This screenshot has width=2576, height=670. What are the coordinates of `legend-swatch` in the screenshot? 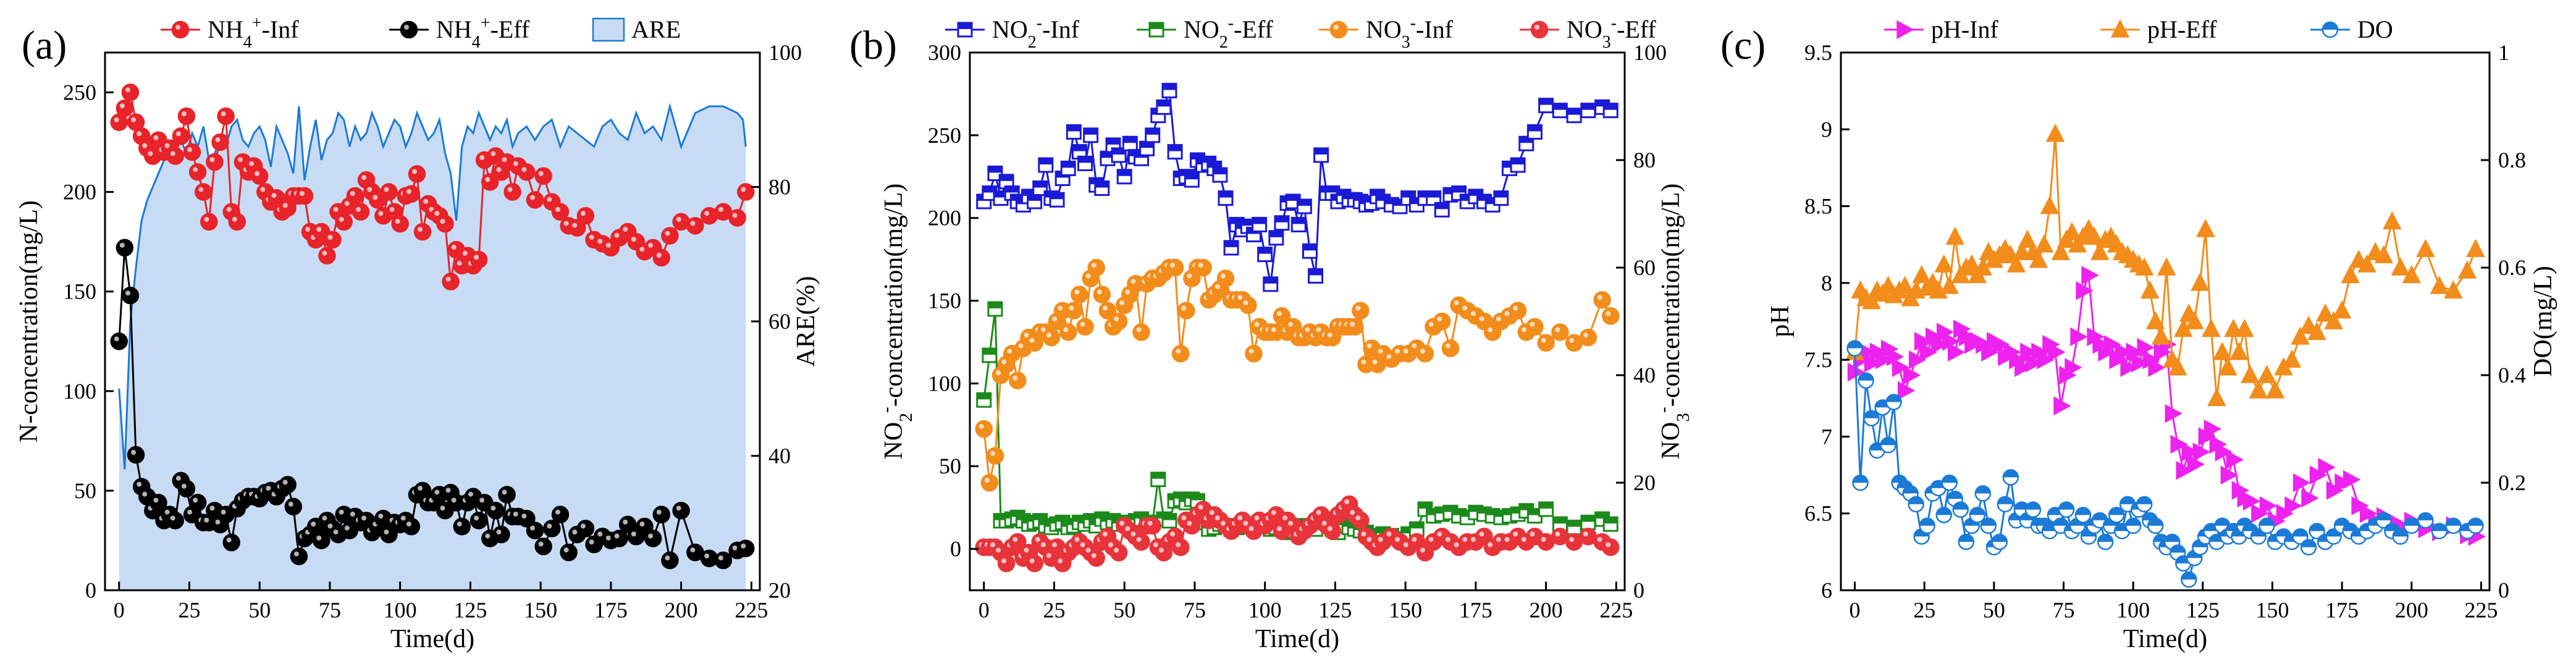 It's located at (608, 29).